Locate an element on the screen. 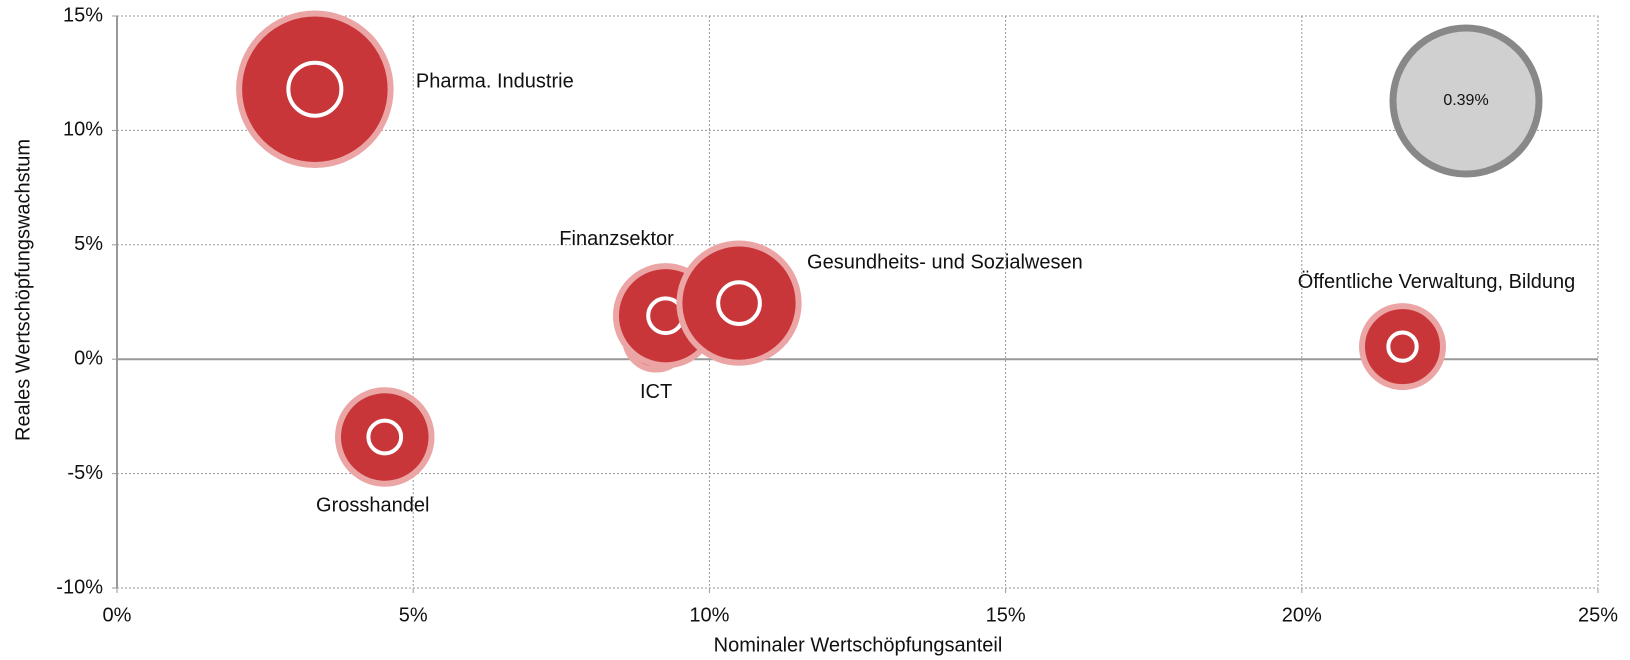 The image size is (1630, 660). y-tick-label: 15% is located at coordinates (83, 15).